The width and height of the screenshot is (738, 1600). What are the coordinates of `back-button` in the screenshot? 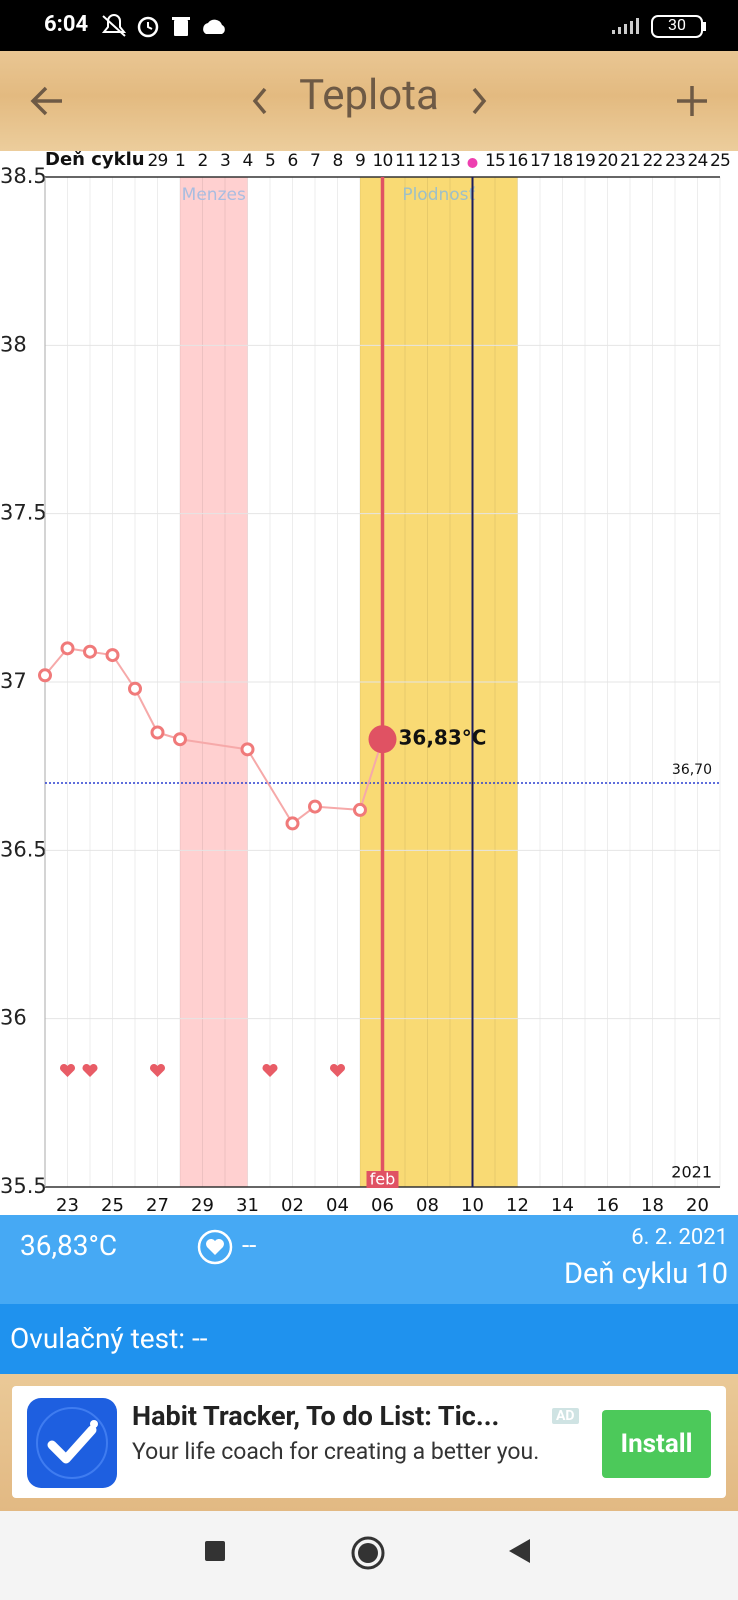 It's located at (48, 101).